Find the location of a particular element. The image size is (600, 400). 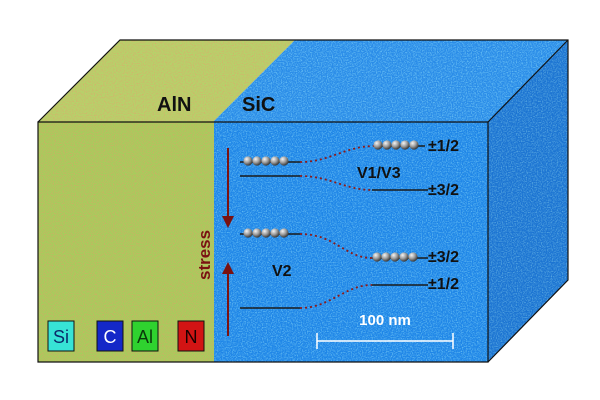

block-side-face is located at coordinates (528, 201).